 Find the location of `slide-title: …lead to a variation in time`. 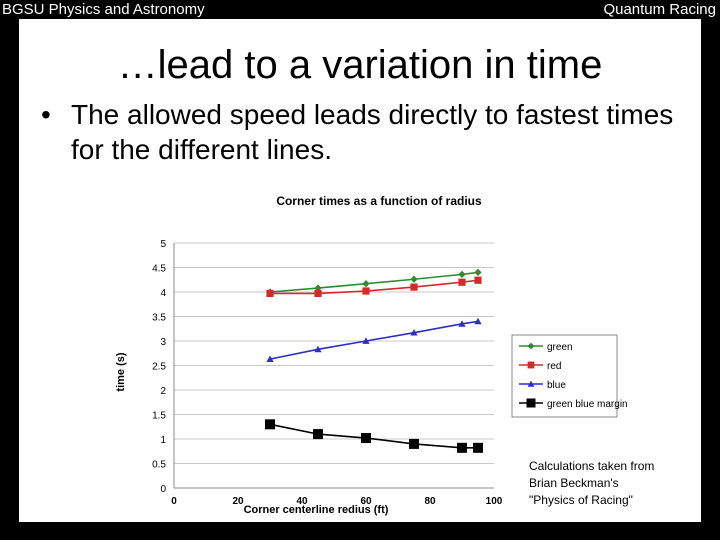

slide-title: …lead to a variation in time is located at coordinates (360, 65).